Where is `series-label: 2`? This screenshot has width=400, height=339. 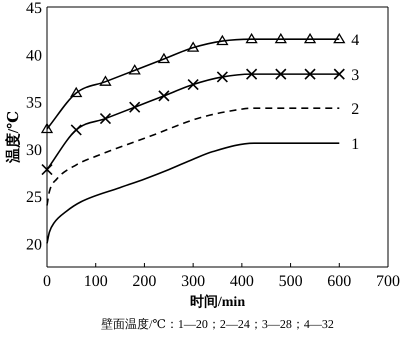
series-label: 2 is located at coordinates (355, 109).